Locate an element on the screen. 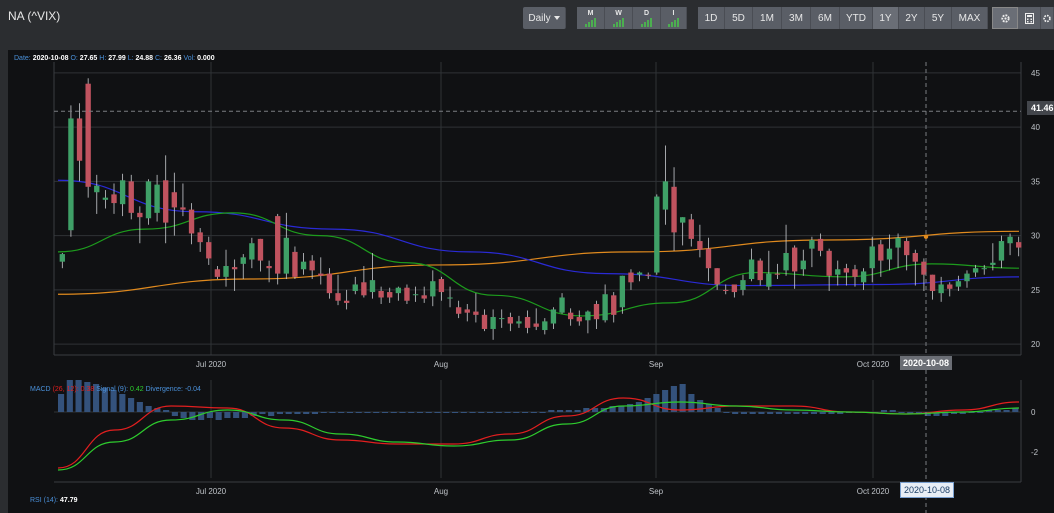 The width and height of the screenshot is (1054, 513). calculator-button is located at coordinates (1029, 18).